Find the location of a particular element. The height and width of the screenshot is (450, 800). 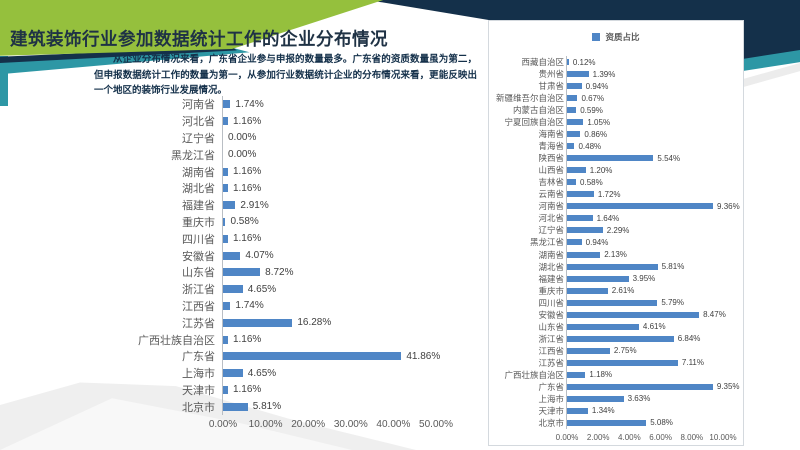

value-label: 8.47% is located at coordinates (714, 315).